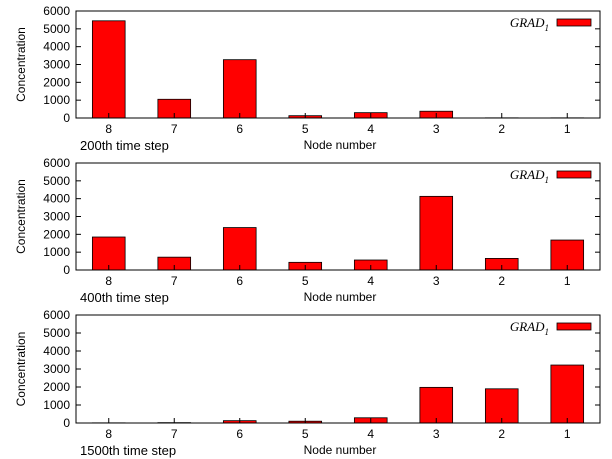  Describe the element at coordinates (124, 297) in the screenshot. I see `time-step-label: 400th time step` at that location.